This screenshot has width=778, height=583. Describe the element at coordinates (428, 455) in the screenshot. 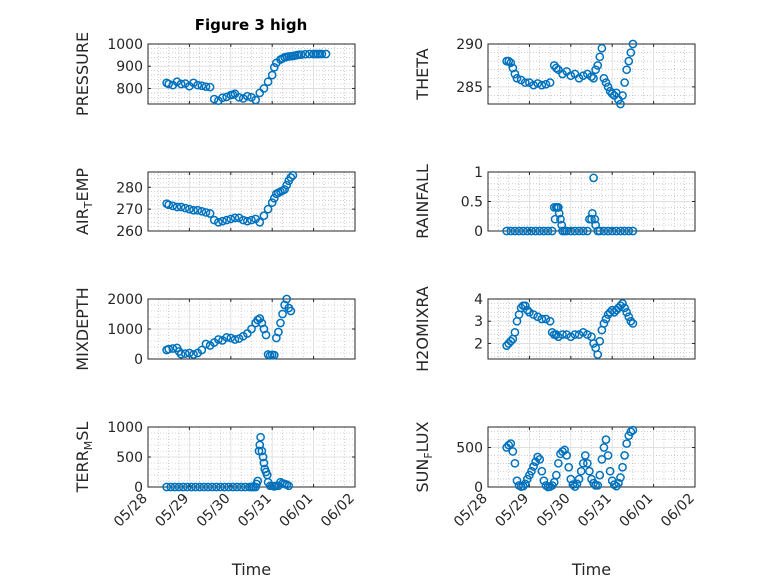

I see `y-axis-label-subscript: F` at that location.